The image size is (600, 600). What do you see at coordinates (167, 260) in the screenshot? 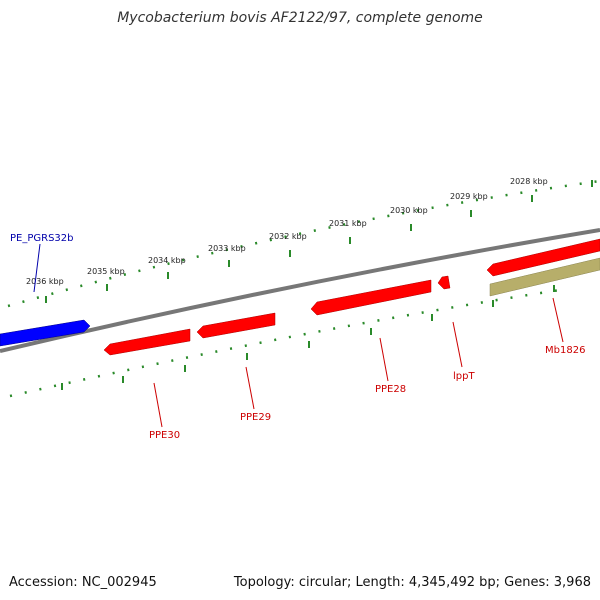
I see `kbp-label: 2034 kbp` at bounding box center [167, 260].